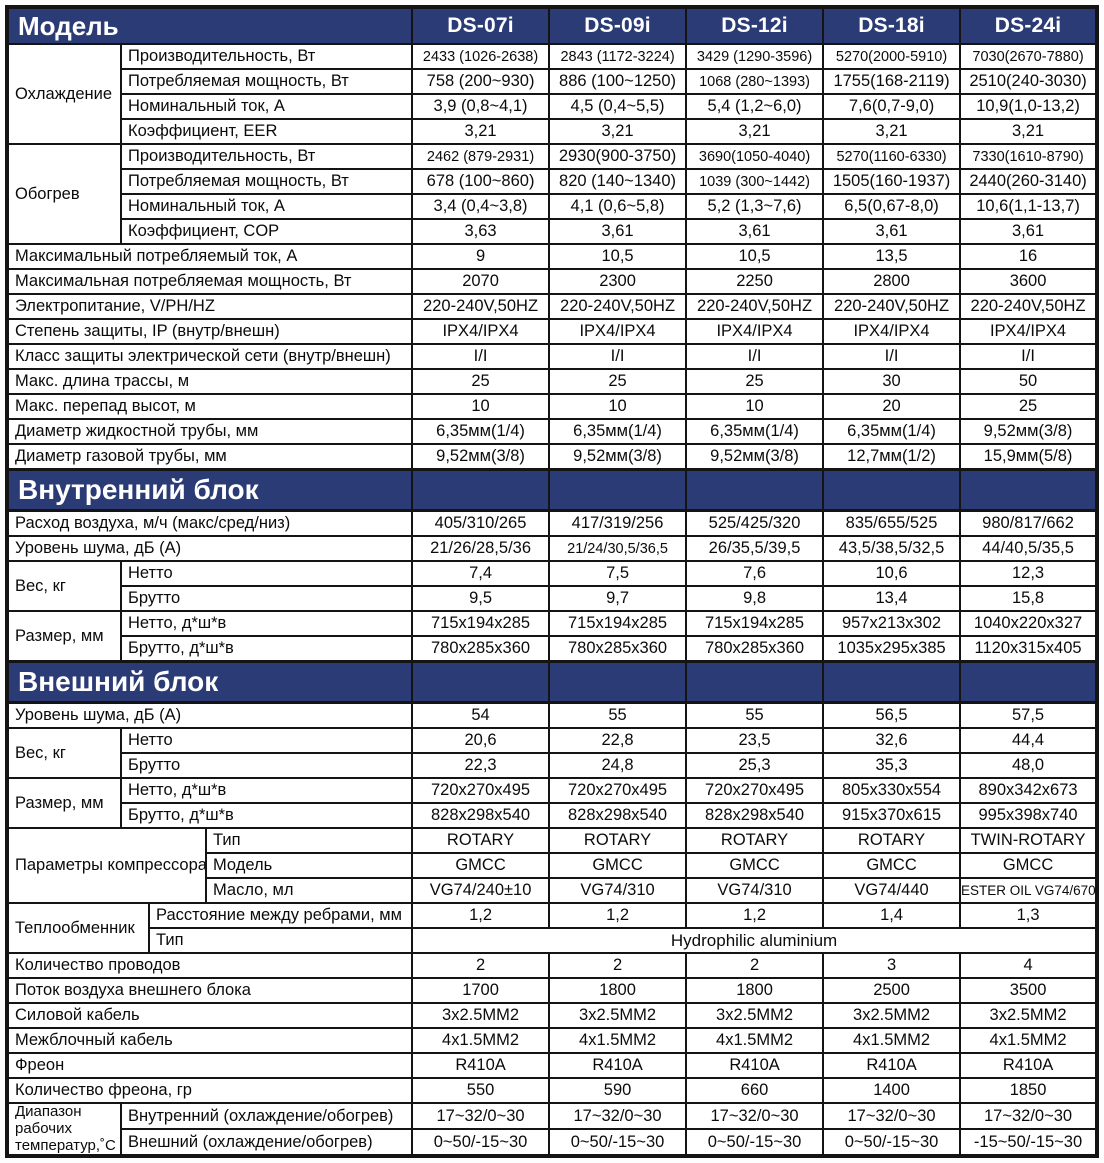 This screenshot has height=1163, width=1104. Describe the element at coordinates (481, 231) in the screenshot. I see `value-cell: 3,63` at that location.